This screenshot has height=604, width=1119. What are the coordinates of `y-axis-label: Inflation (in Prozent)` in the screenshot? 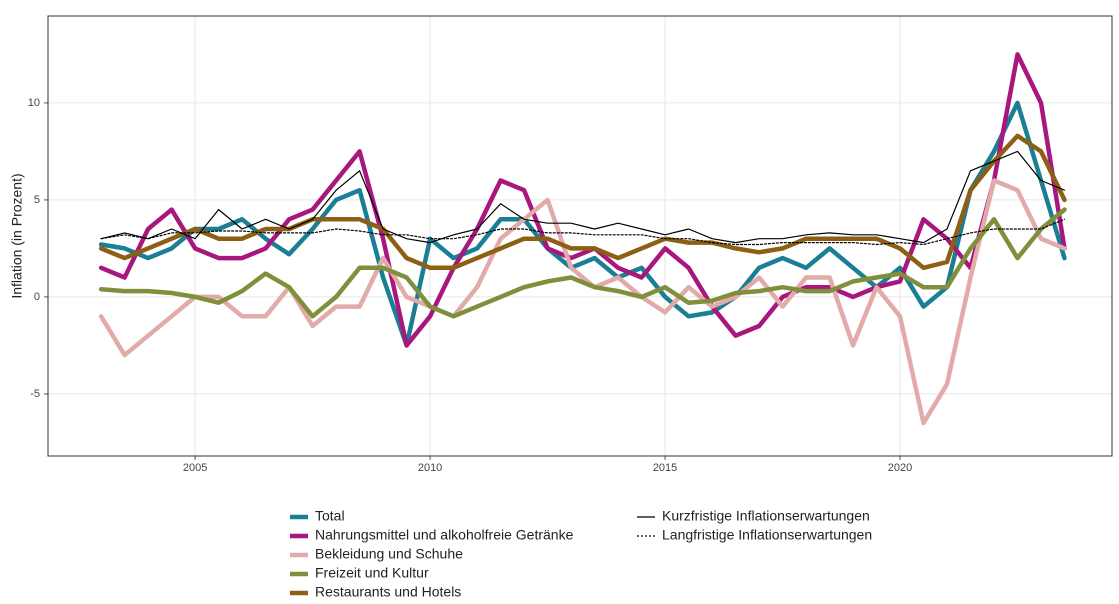 It's located at (17, 235).